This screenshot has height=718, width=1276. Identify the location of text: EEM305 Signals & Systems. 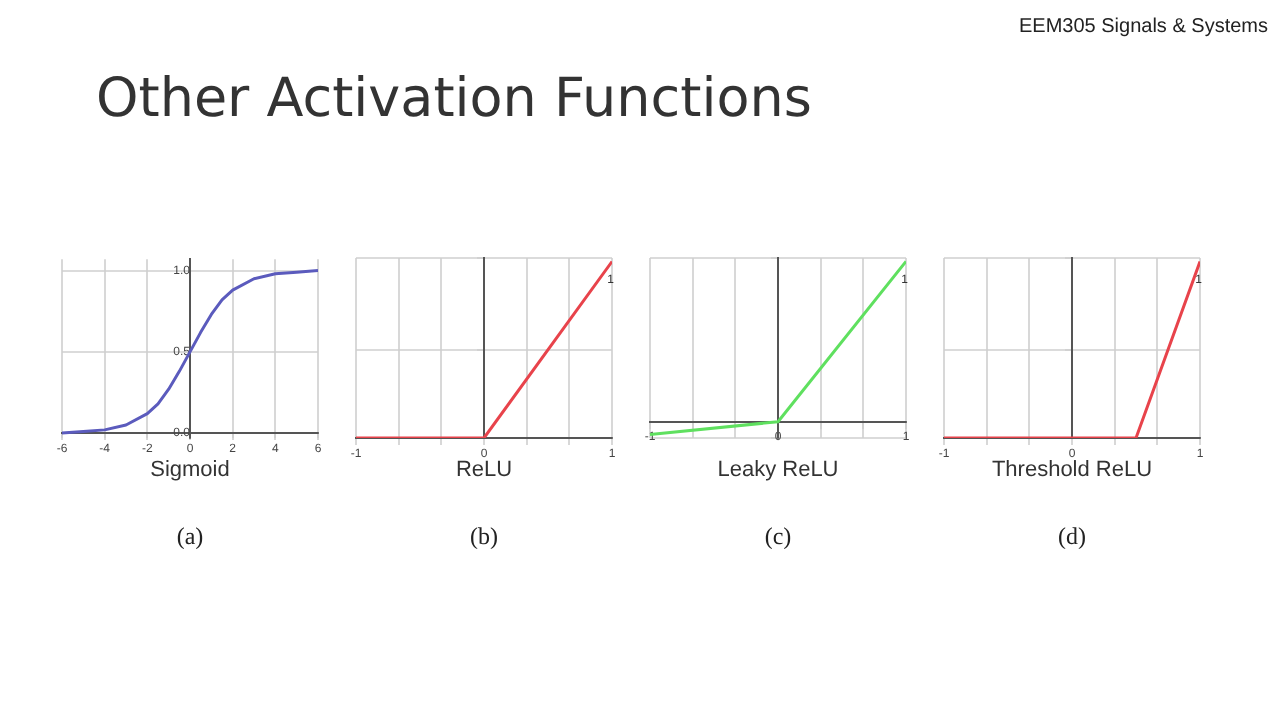
(1143, 27).